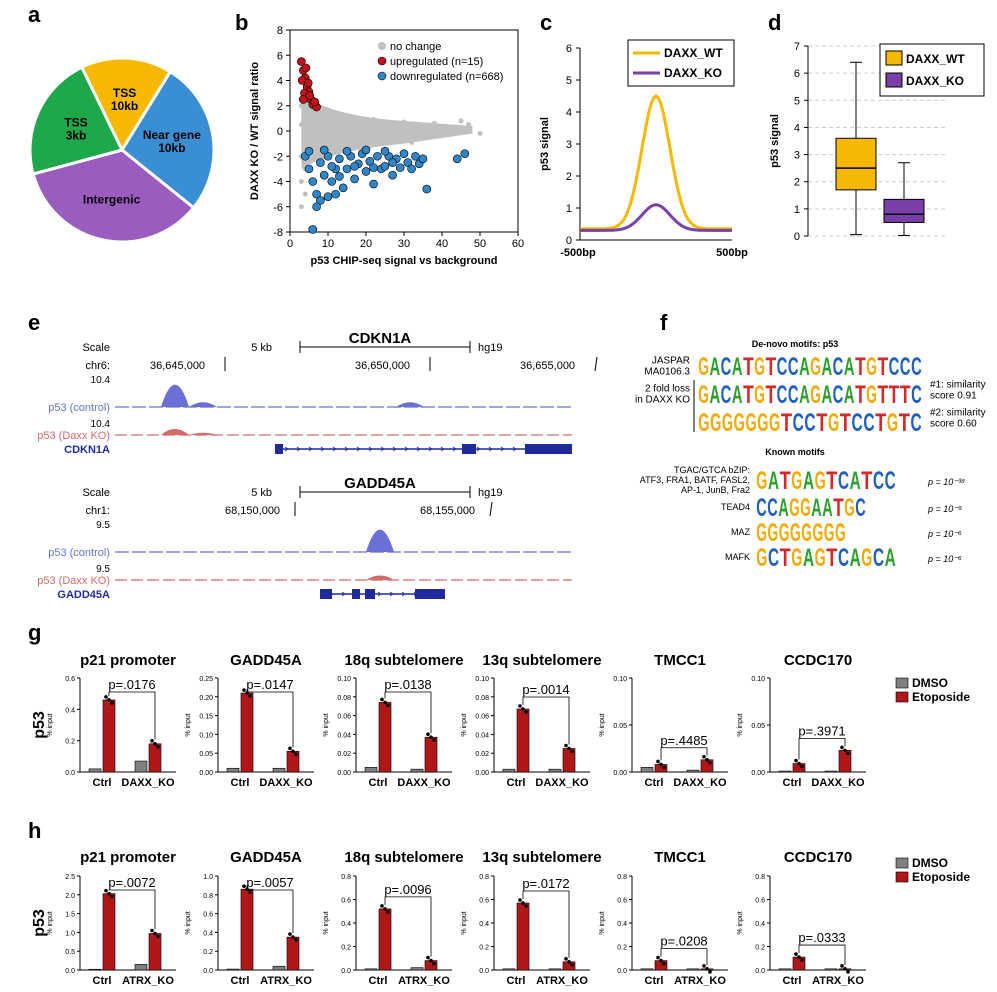  I want to click on panel-letter-c: c, so click(546, 22).